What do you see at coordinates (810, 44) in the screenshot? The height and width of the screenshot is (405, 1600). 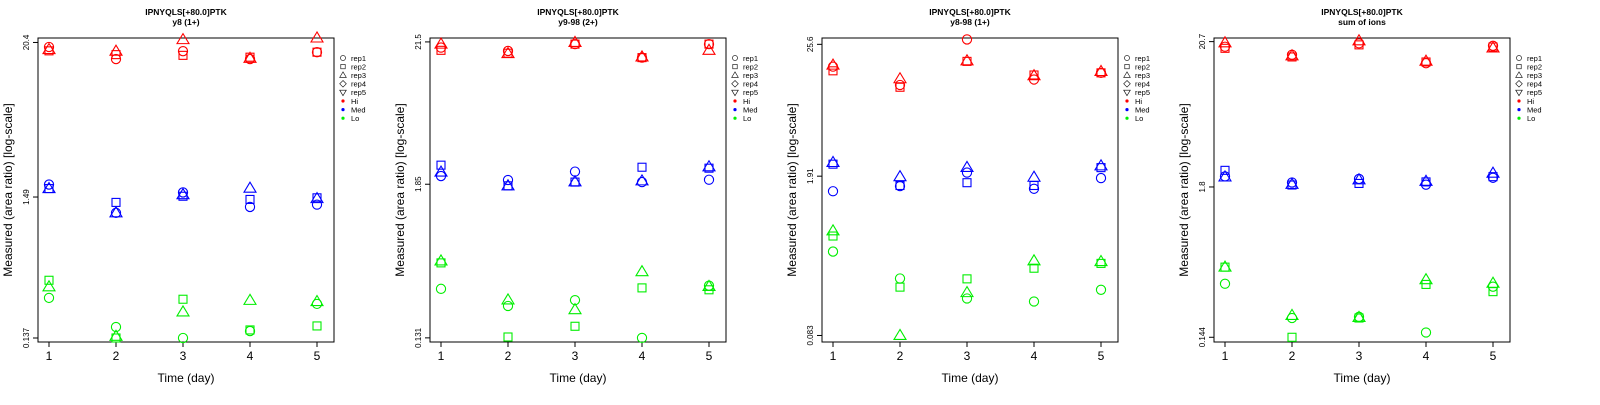 I see `y-tick-label: 25.6` at bounding box center [810, 44].